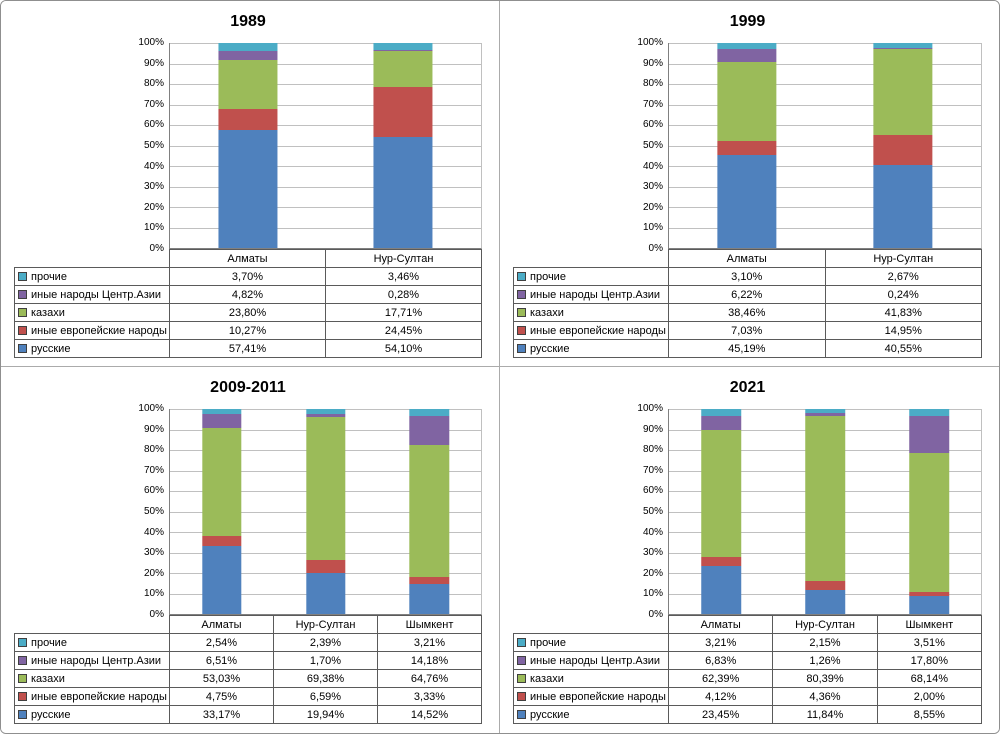  I want to click on value-cell: 3,33%, so click(429, 696).